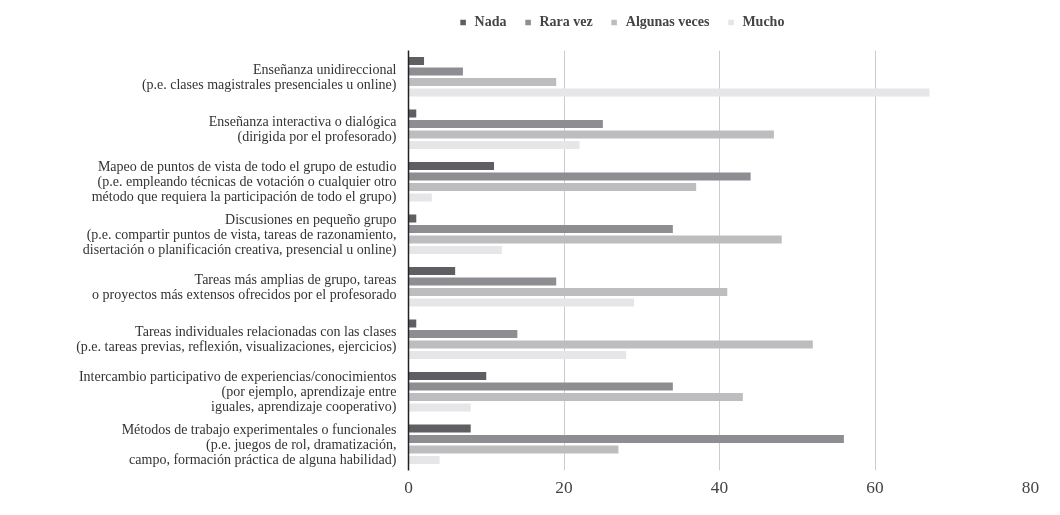  I want to click on y-tick-label: Métodos de trabajo experimentales o funcionales (p.e. juegos de rol, dramatización, campo, formación práctica de alguna habilidad), so click(259, 444).